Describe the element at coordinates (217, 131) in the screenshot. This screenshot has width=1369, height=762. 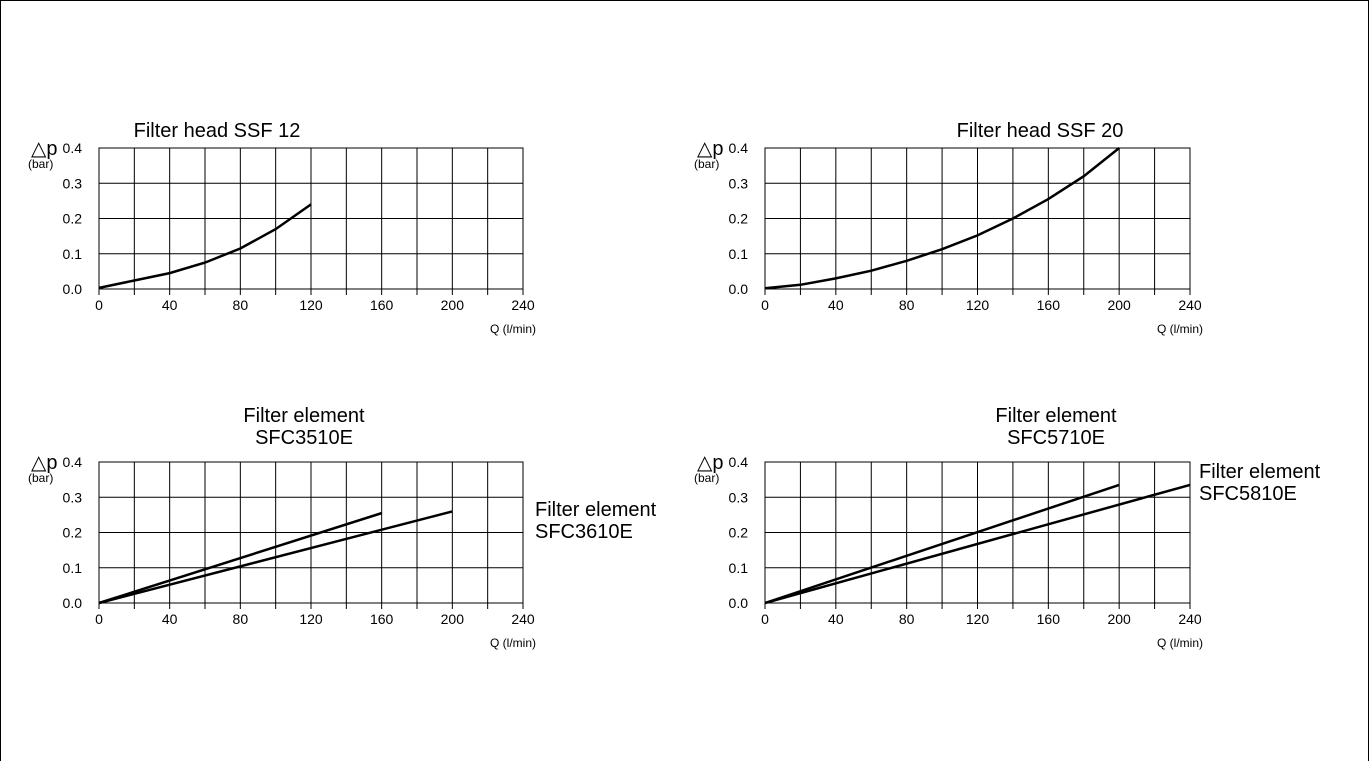
I see `chart-title: Filter head SSF 12` at that location.